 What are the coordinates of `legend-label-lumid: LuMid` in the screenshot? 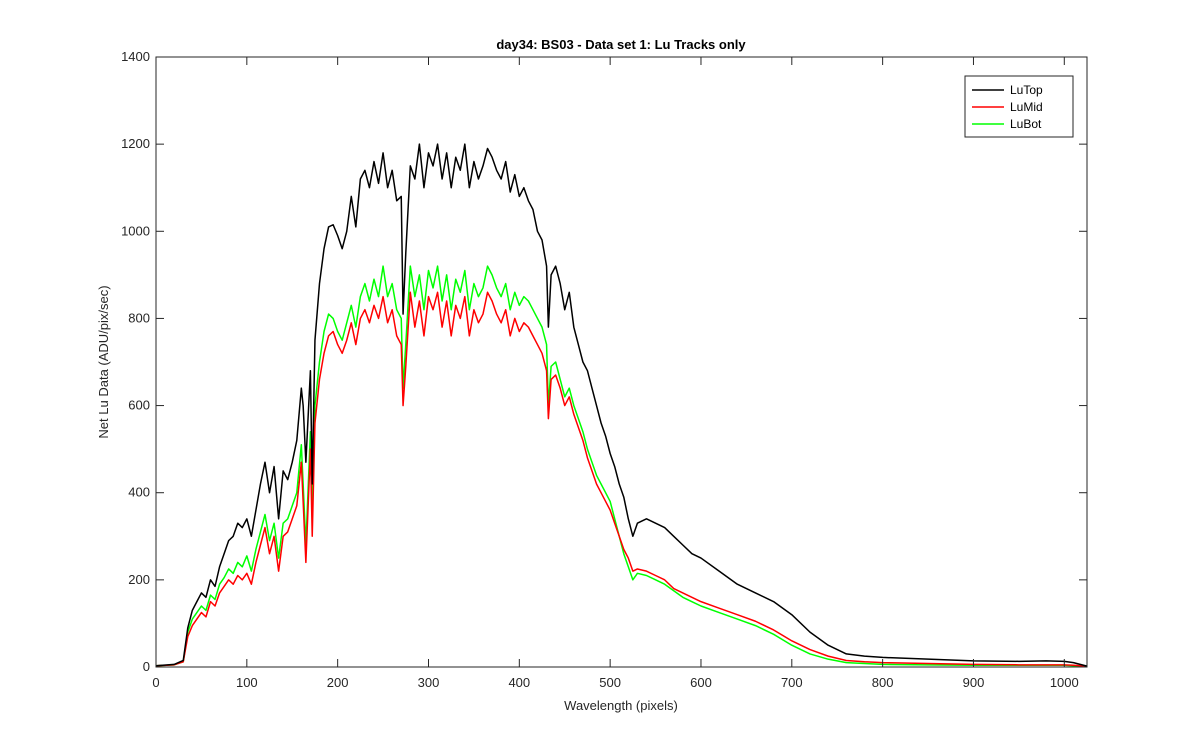 It's located at (1026, 107).